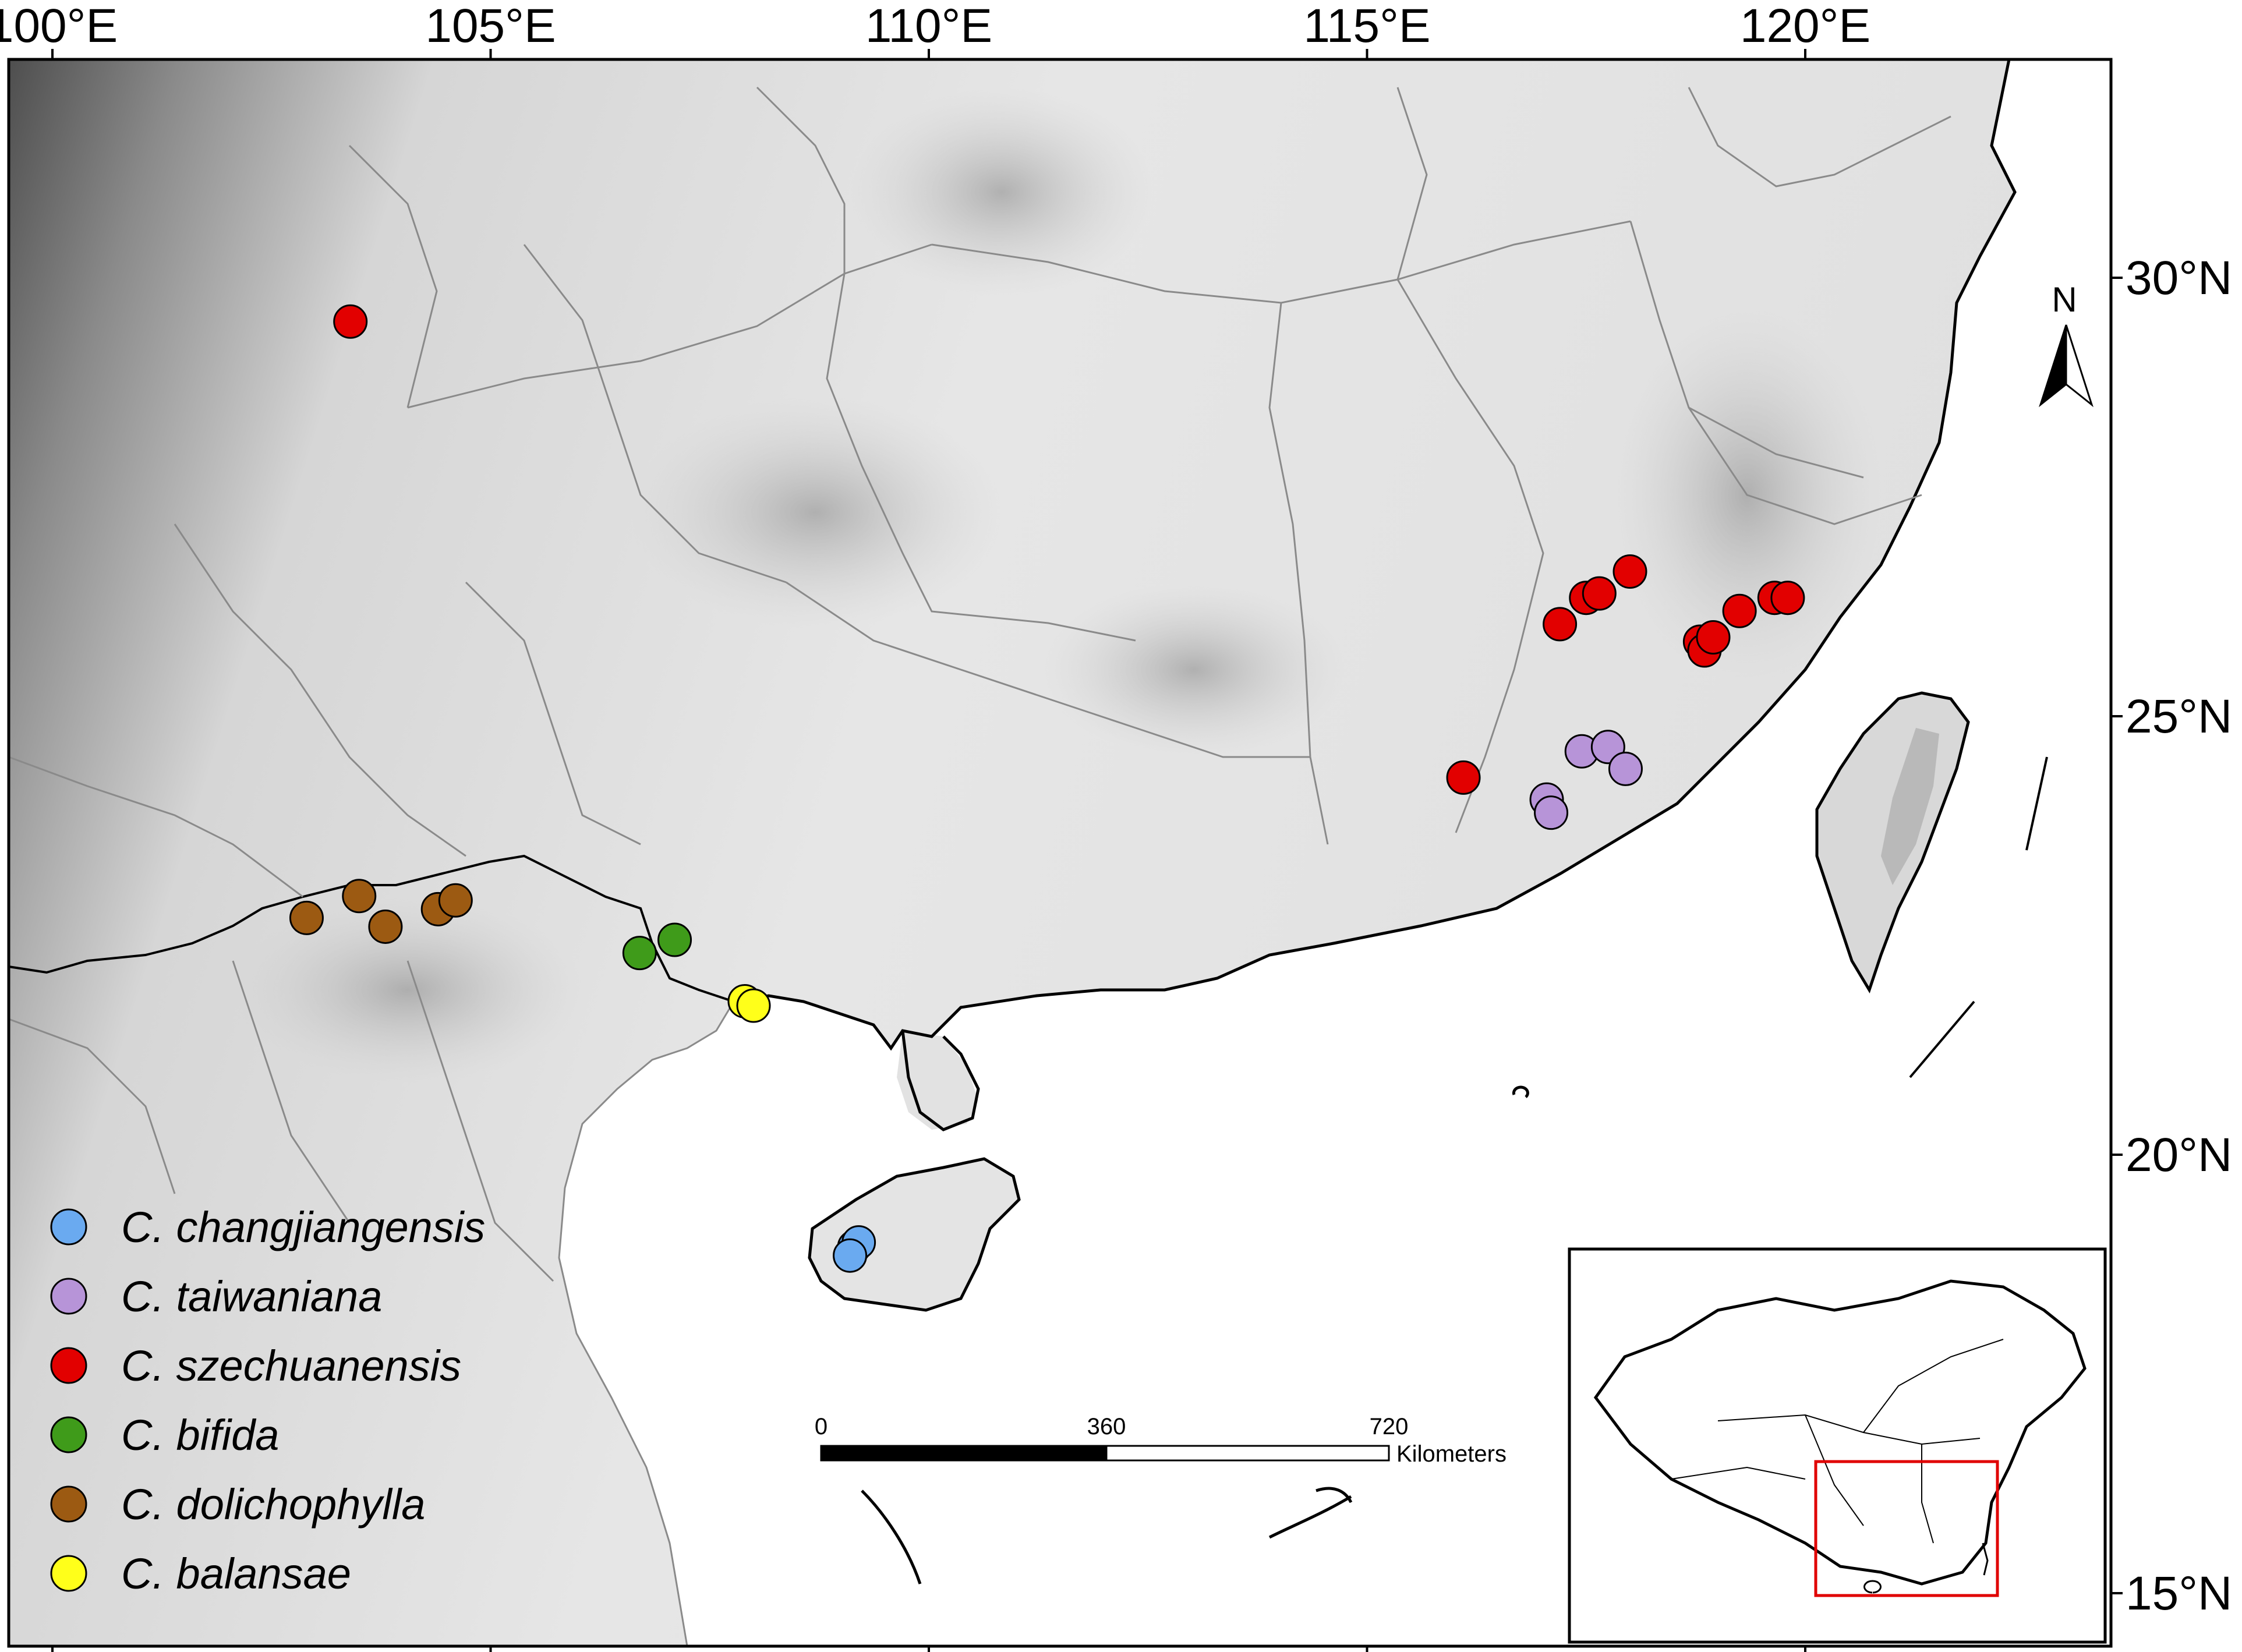  I want to click on y-tick-label: 15°N, so click(2179, 1593).